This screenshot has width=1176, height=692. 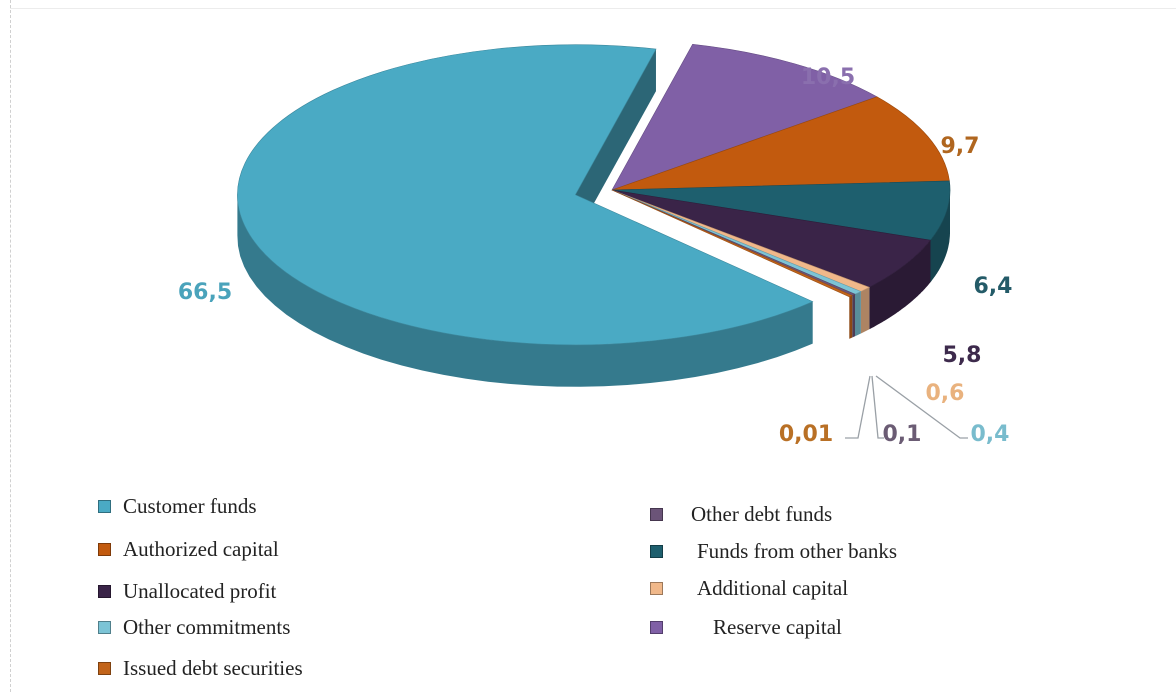 What do you see at coordinates (593, 8) in the screenshot?
I see `frame-top-border` at bounding box center [593, 8].